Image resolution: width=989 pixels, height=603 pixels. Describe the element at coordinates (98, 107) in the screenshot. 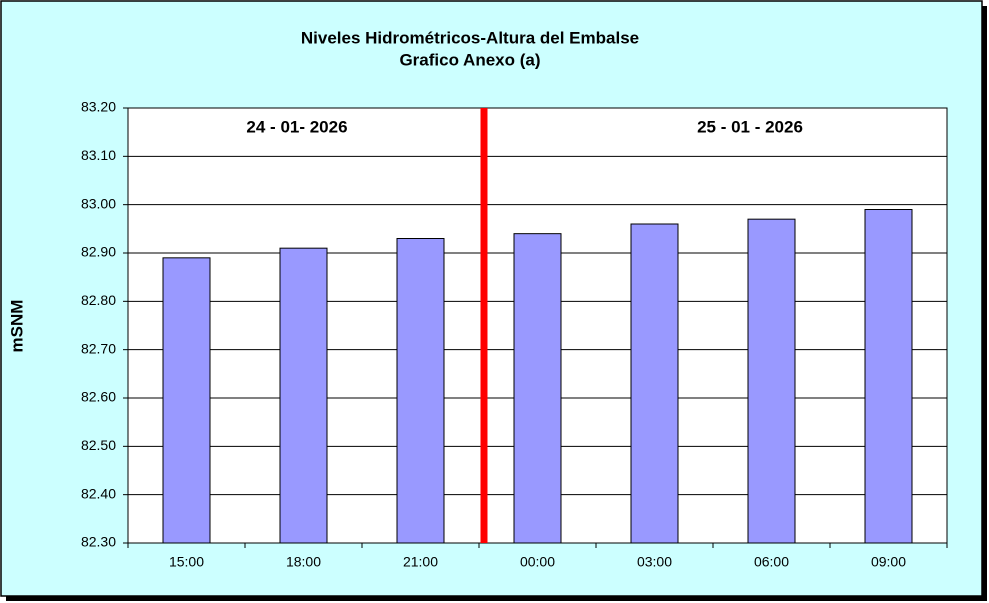

I see `y-tick-label: 83.20` at that location.